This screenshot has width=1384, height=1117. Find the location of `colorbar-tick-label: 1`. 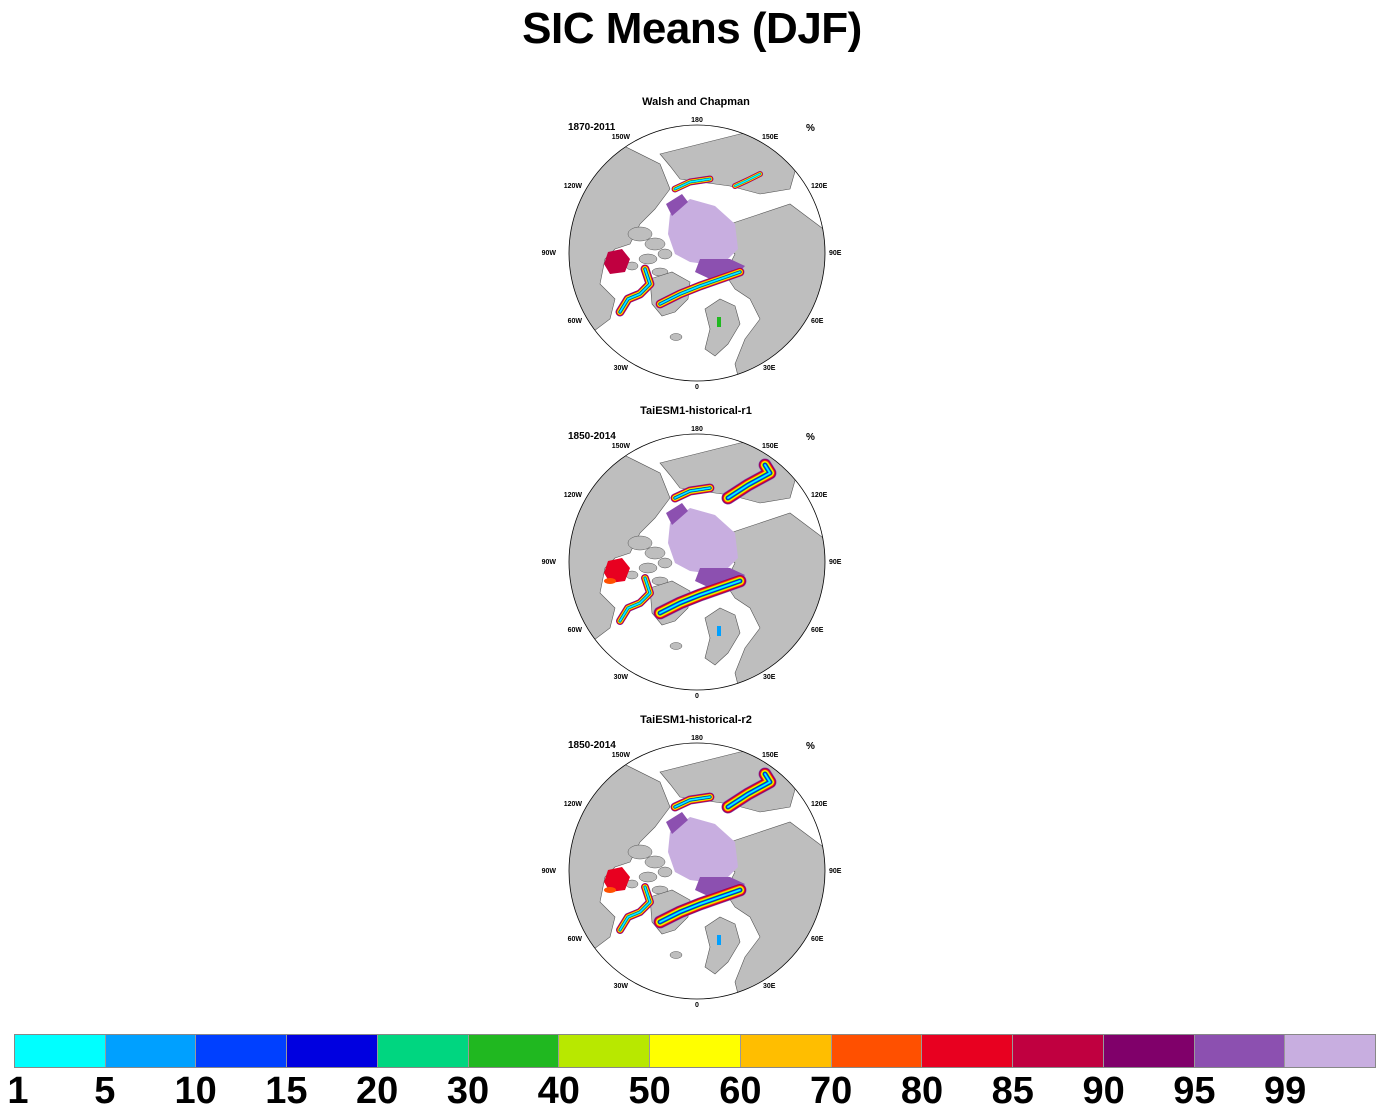

colorbar-tick-label: 1 is located at coordinates (18, 1091).